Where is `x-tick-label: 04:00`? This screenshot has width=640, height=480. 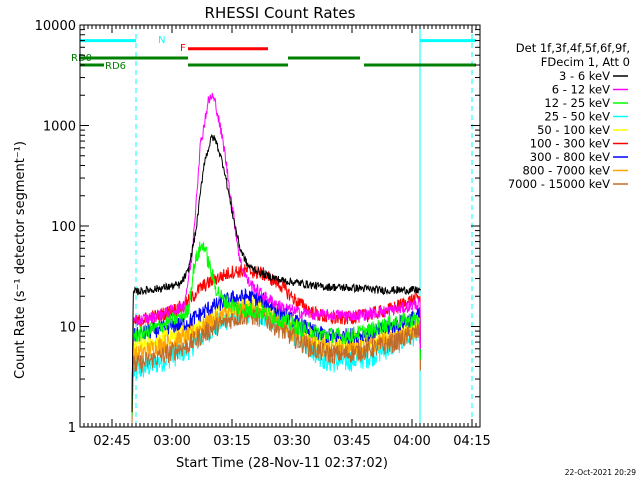
x-tick-label: 04:00 is located at coordinates (411, 441).